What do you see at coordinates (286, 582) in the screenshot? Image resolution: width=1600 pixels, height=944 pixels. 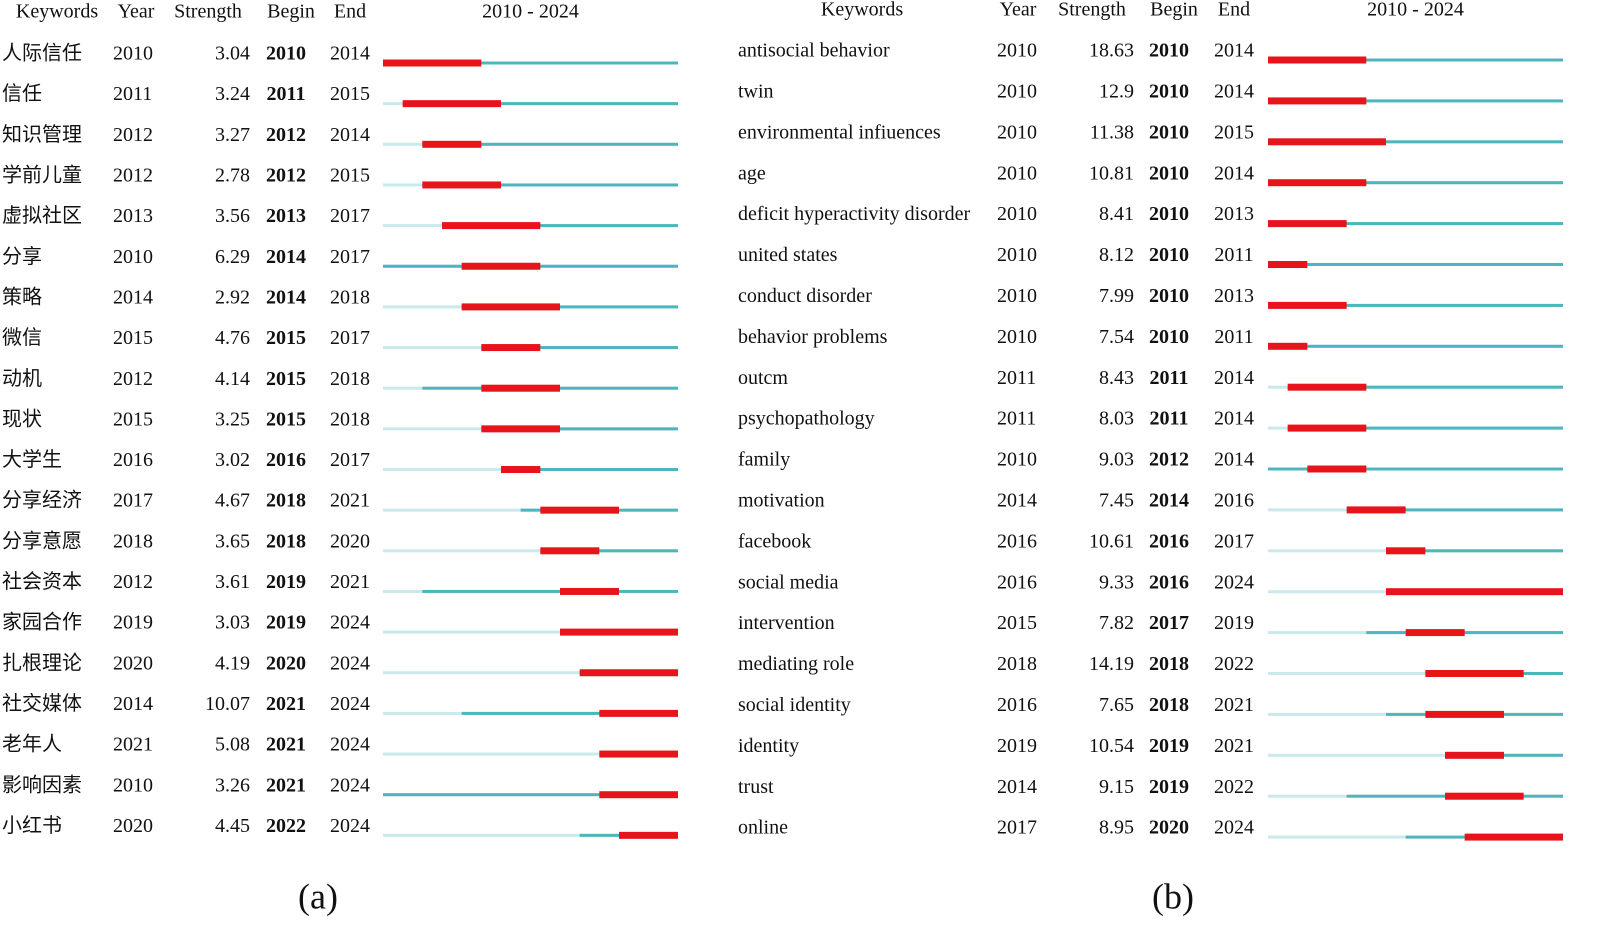 I see `begin: 2019` at bounding box center [286, 582].